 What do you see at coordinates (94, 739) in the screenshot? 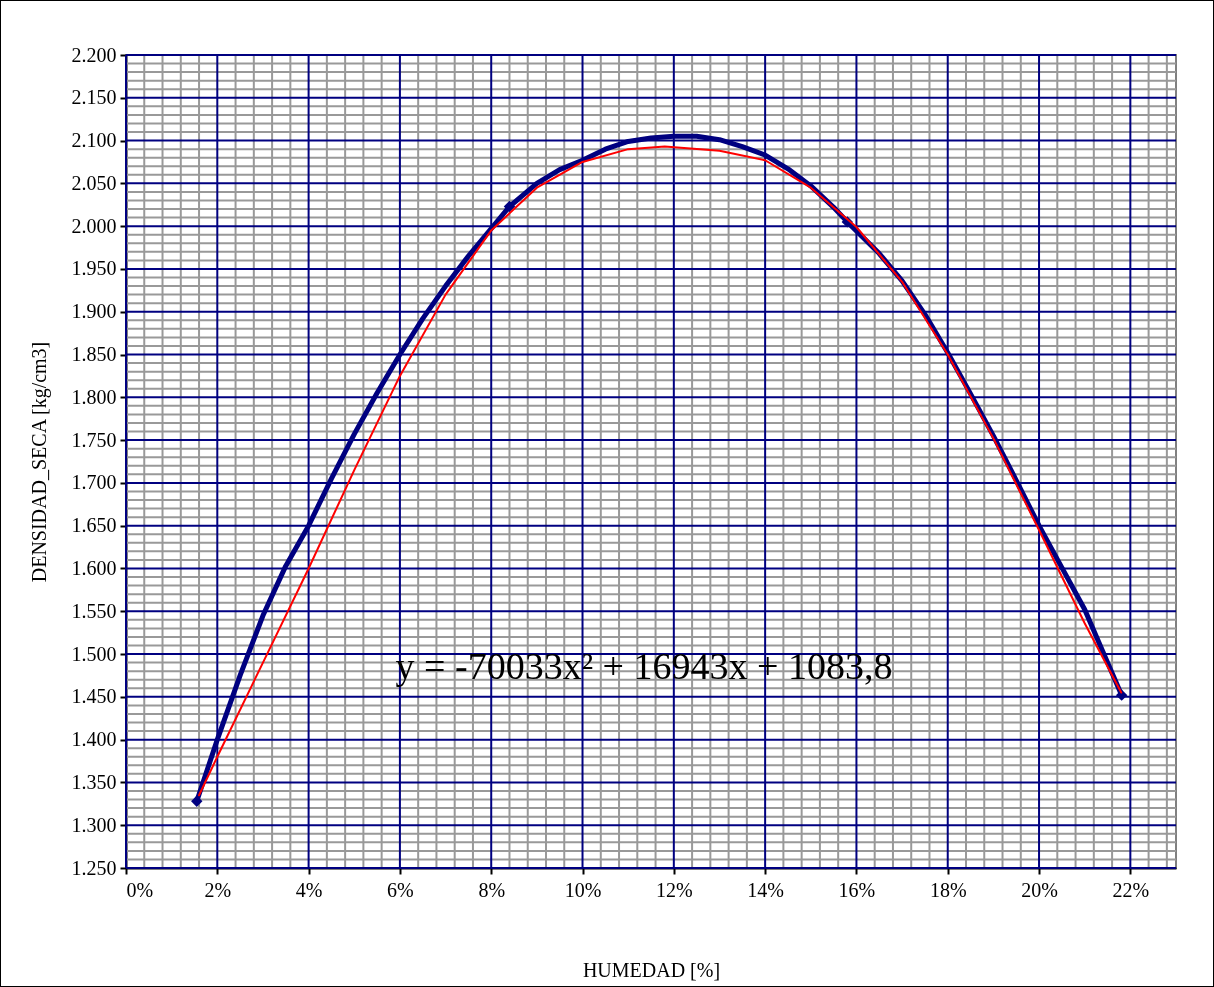
I see `y-tick-label: 1.400` at bounding box center [94, 739].